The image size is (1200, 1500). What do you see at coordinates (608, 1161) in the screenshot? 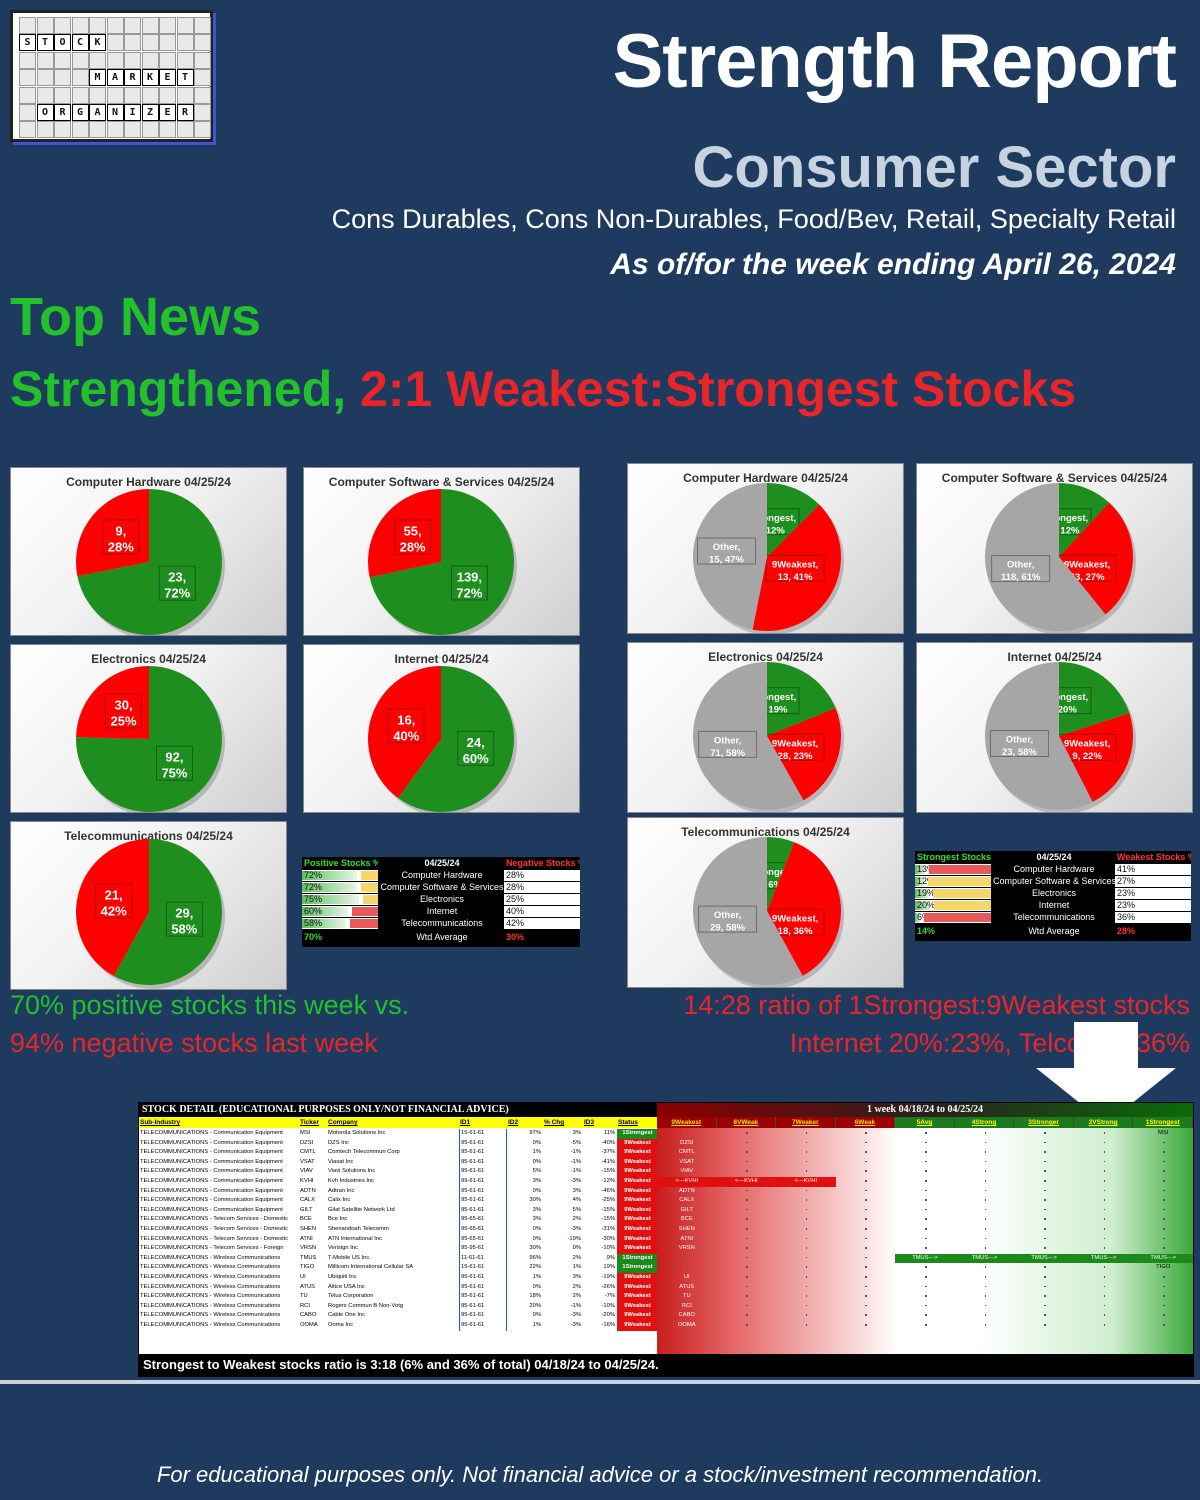
I see `detail-cell: -41%` at bounding box center [608, 1161].